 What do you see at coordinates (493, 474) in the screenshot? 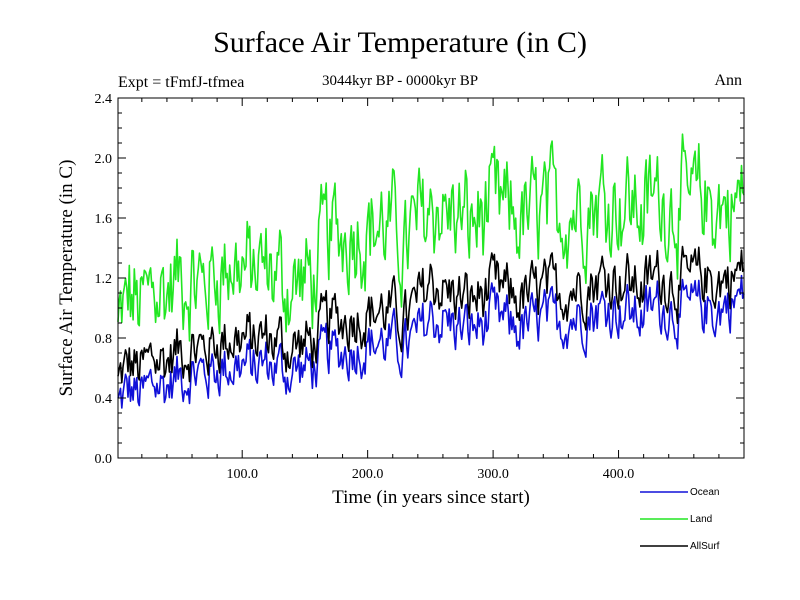
I see `x-tick-label: 300.0` at bounding box center [493, 474].